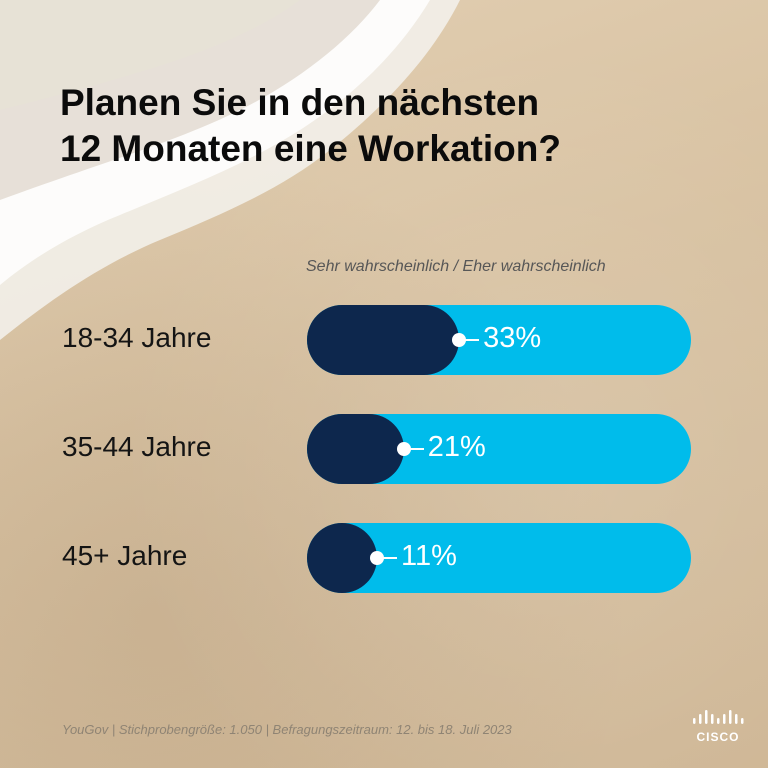 The image size is (768, 768). Describe the element at coordinates (429, 556) in the screenshot. I see `value-label: 11%` at that location.